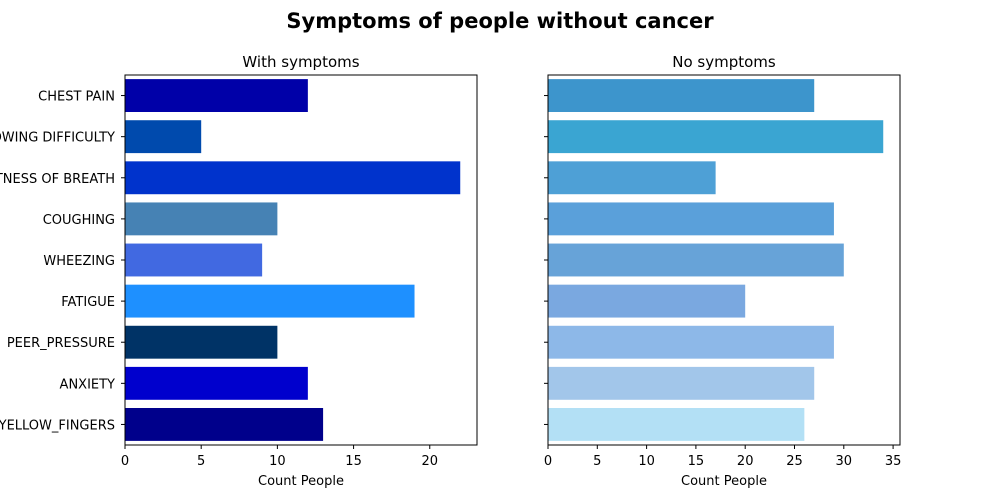  Describe the element at coordinates (301, 481) in the screenshot. I see `x-axis-label-1: Count People` at that location.